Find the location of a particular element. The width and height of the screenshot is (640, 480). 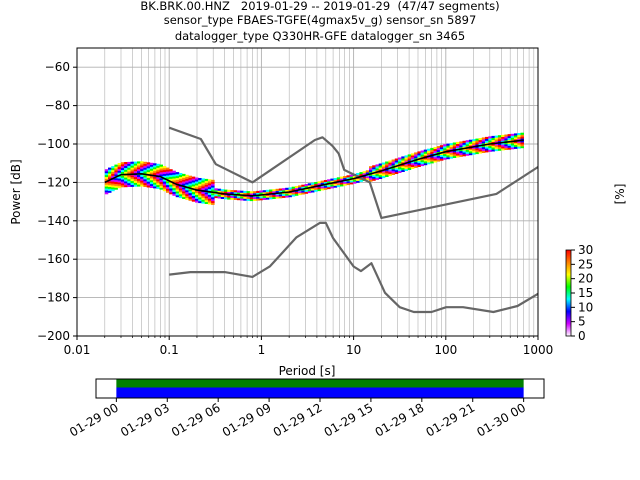

colorbar-tick-label: 10 is located at coordinates (585, 307).